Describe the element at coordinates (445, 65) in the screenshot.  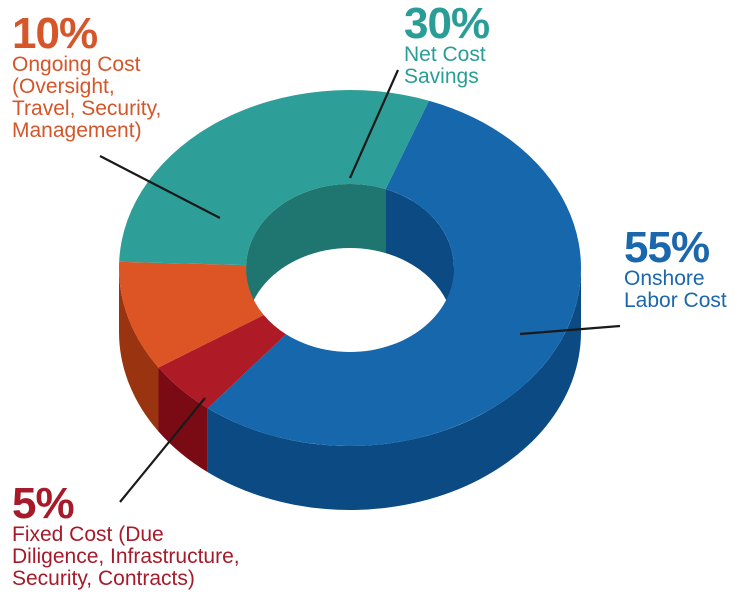
I see `net-cost-savings-label: Net Cost Savings` at that location.